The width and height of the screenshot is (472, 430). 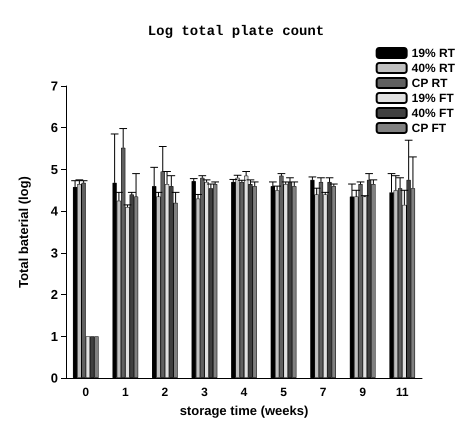 I want to click on legend-label: 19% FT, so click(x=433, y=98).